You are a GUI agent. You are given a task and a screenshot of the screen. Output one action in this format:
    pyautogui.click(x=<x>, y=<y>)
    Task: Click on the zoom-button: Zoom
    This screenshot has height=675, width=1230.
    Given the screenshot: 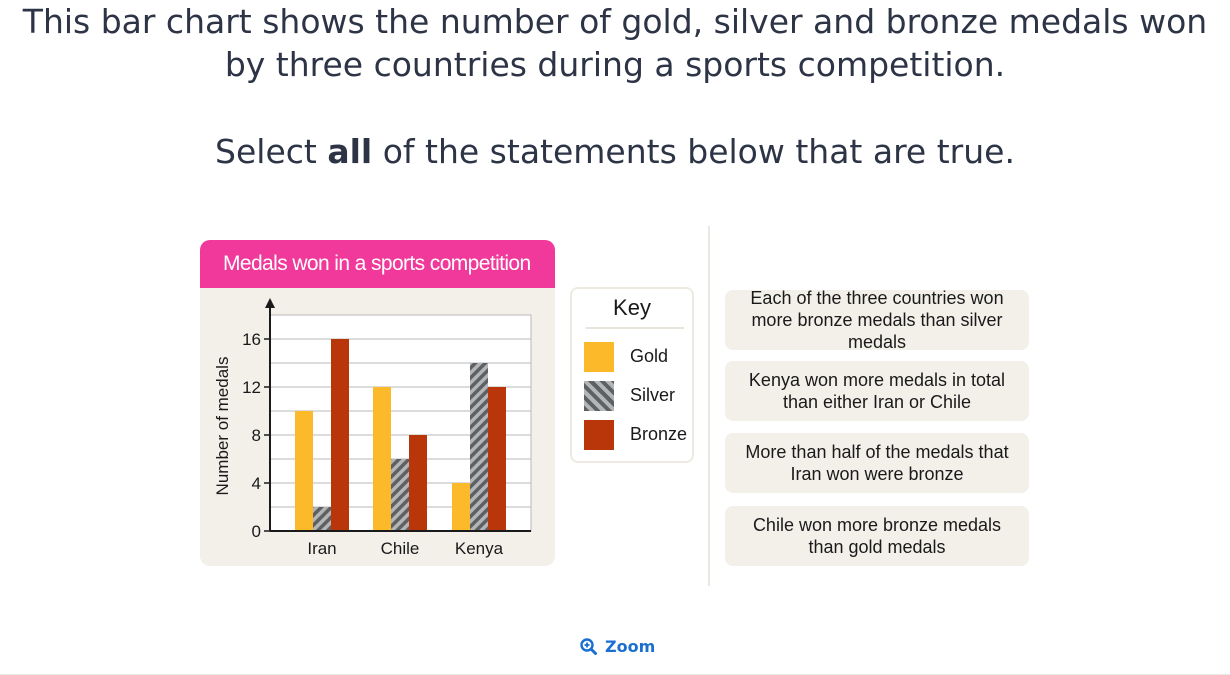 What is the action you would take?
    pyautogui.click(x=617, y=646)
    